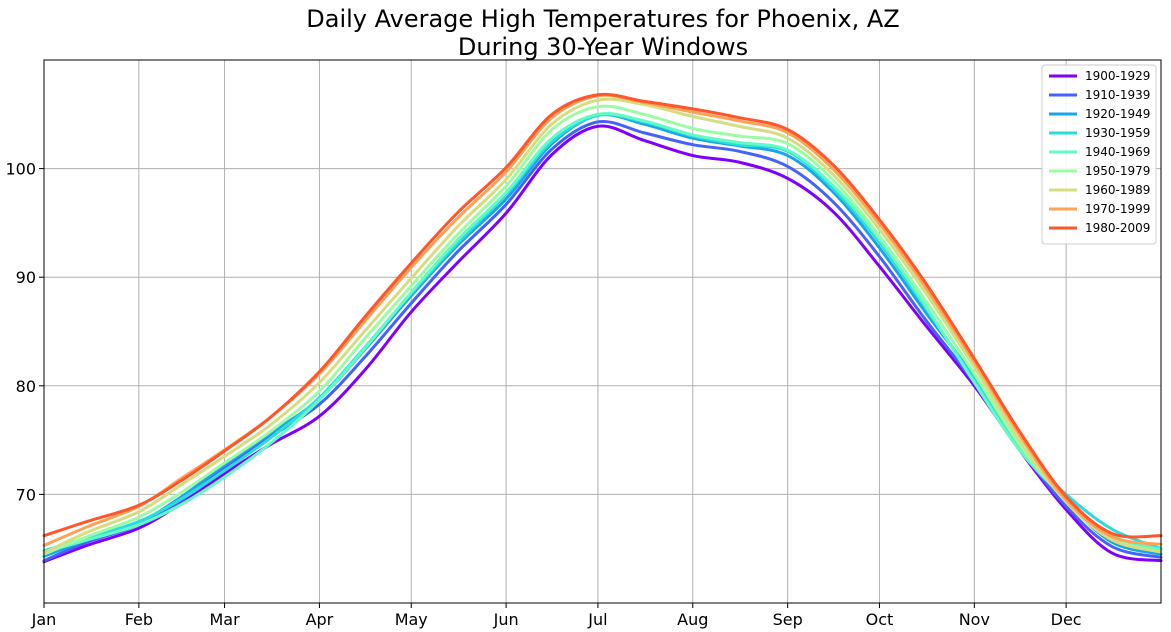  I want to click on x-tick-label: Nov, so click(974, 619).